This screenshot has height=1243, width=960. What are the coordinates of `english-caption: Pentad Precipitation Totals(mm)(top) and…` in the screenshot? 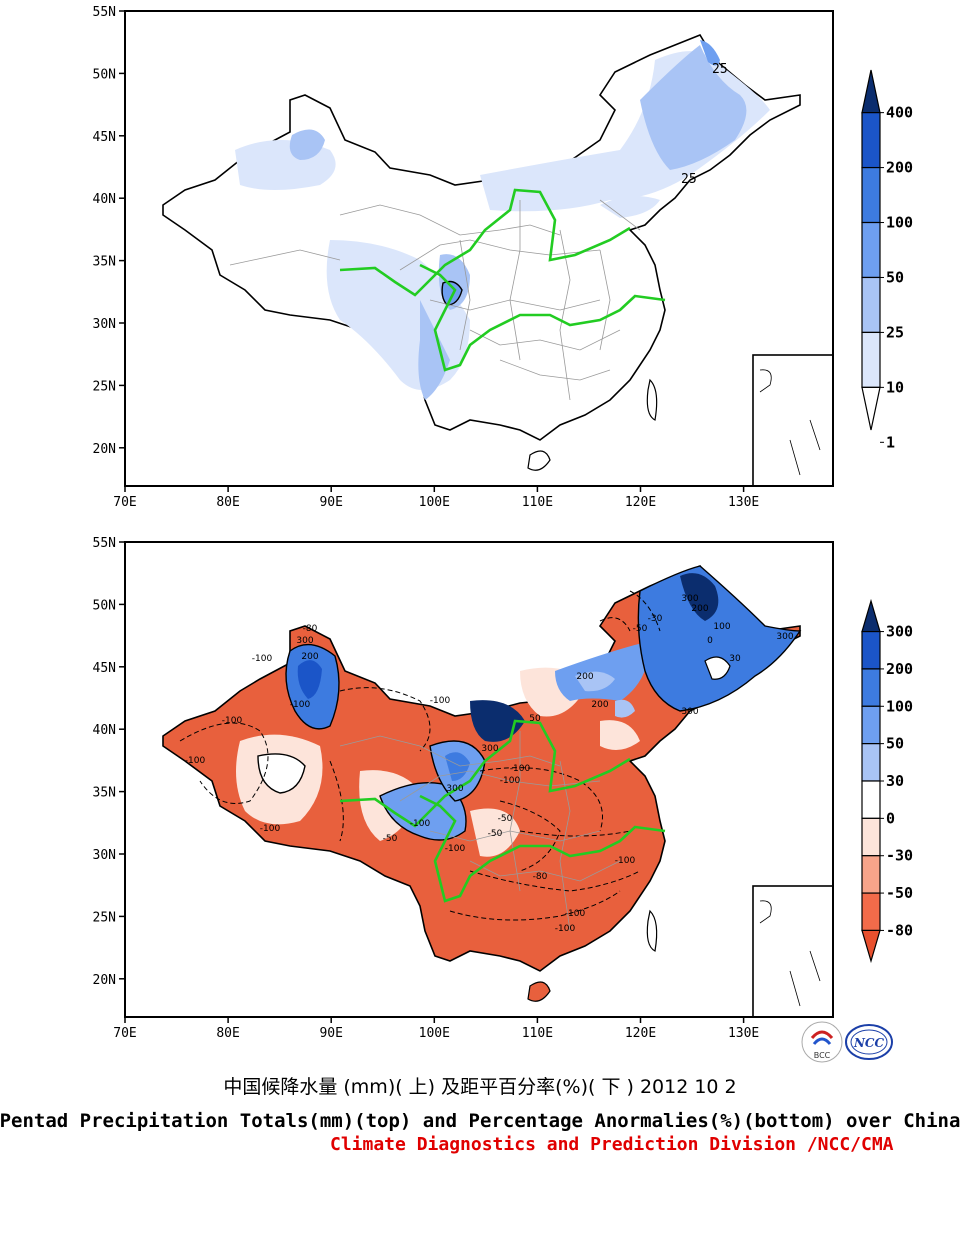 It's located at (480, 1121).